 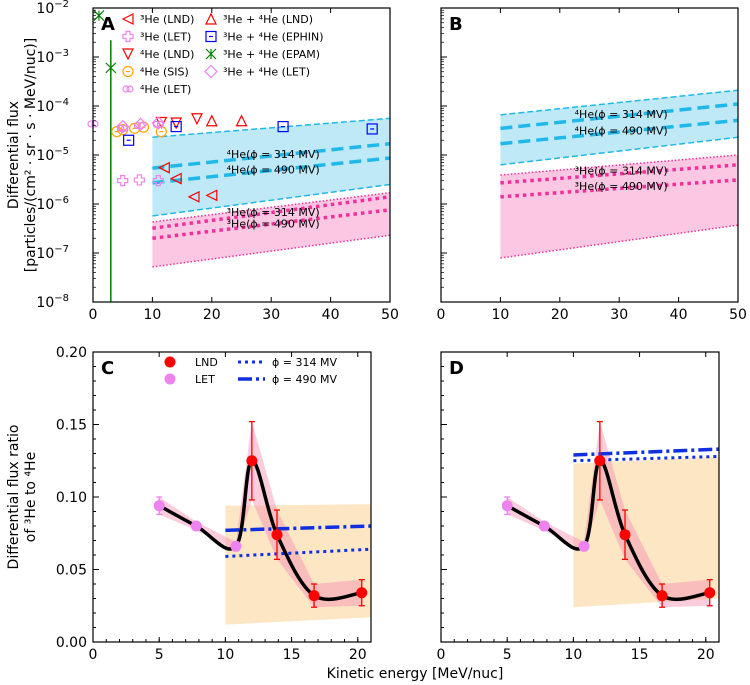 What do you see at coordinates (304, 379) in the screenshot?
I see `legend-phi-490-label: ϕ = 490 MV` at bounding box center [304, 379].